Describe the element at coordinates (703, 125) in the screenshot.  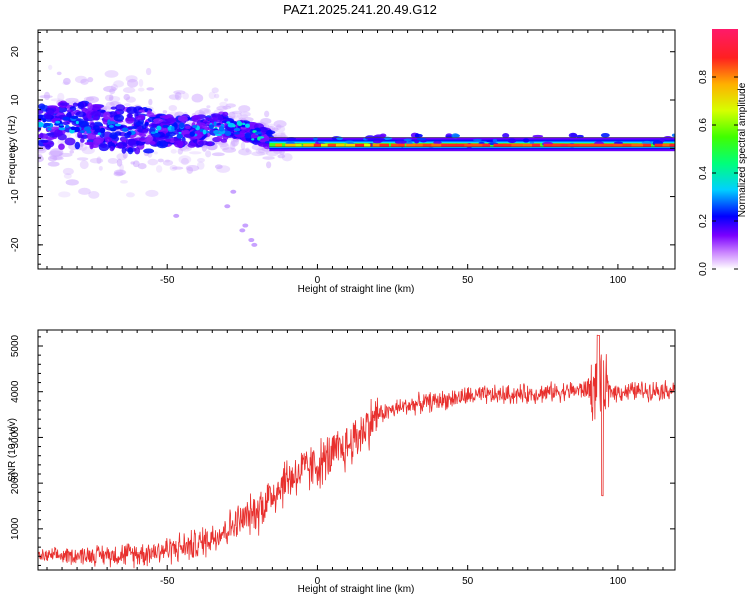
I see `colorbar-tick-label: 0.6` at that location.